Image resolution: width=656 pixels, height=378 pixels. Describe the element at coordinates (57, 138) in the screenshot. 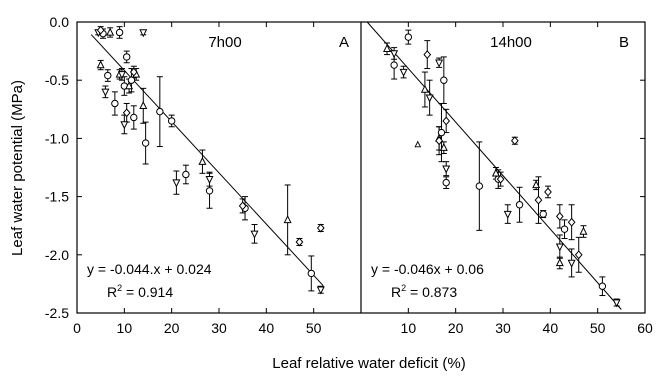

I see `y-tick-label: -1.0` at that location.